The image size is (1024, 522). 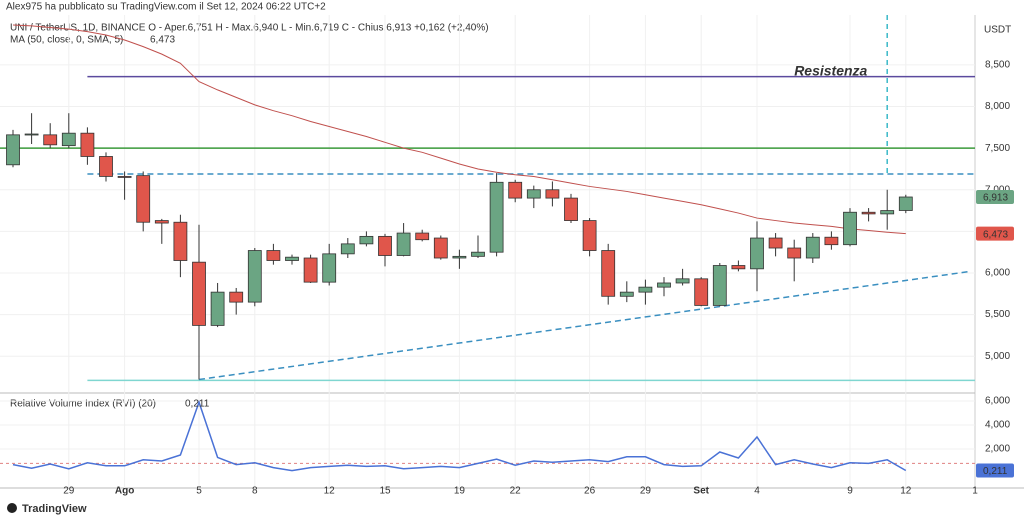 I want to click on price-badge-label: 6,913, so click(x=995, y=198).